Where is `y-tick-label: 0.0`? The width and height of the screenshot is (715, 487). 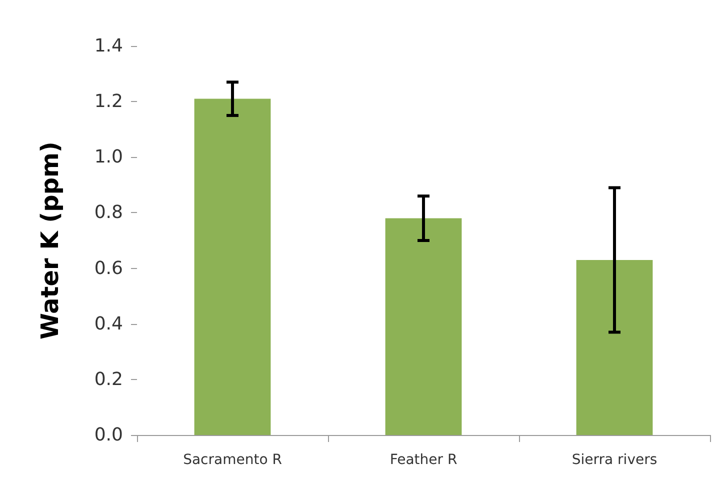 y-tick-label: 0.0 is located at coordinates (108, 435).